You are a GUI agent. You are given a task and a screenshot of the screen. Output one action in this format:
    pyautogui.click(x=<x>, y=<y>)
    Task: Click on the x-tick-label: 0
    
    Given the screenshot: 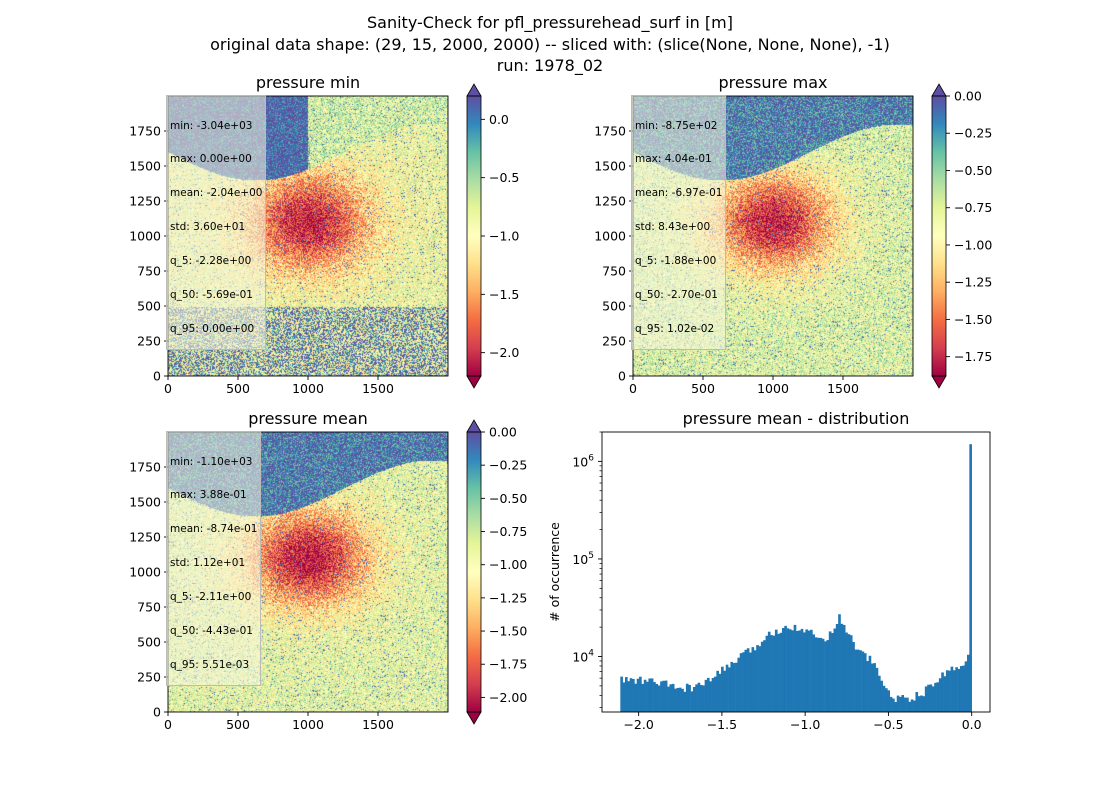 What is the action you would take?
    pyautogui.click(x=168, y=724)
    